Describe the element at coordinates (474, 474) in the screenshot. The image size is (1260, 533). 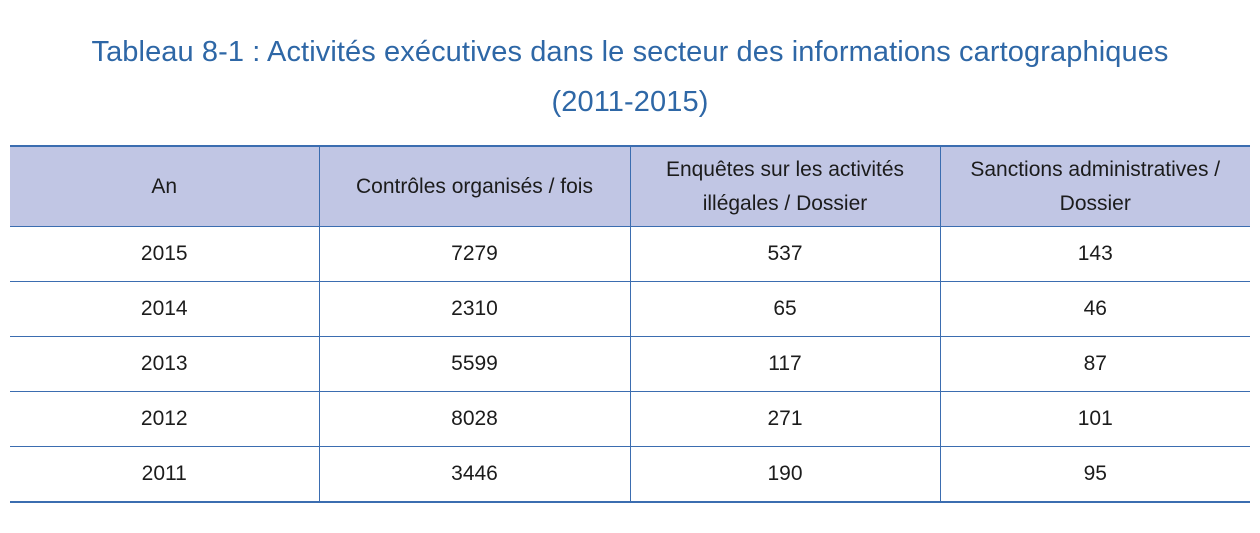
I see `cell-controls: 3446` at that location.